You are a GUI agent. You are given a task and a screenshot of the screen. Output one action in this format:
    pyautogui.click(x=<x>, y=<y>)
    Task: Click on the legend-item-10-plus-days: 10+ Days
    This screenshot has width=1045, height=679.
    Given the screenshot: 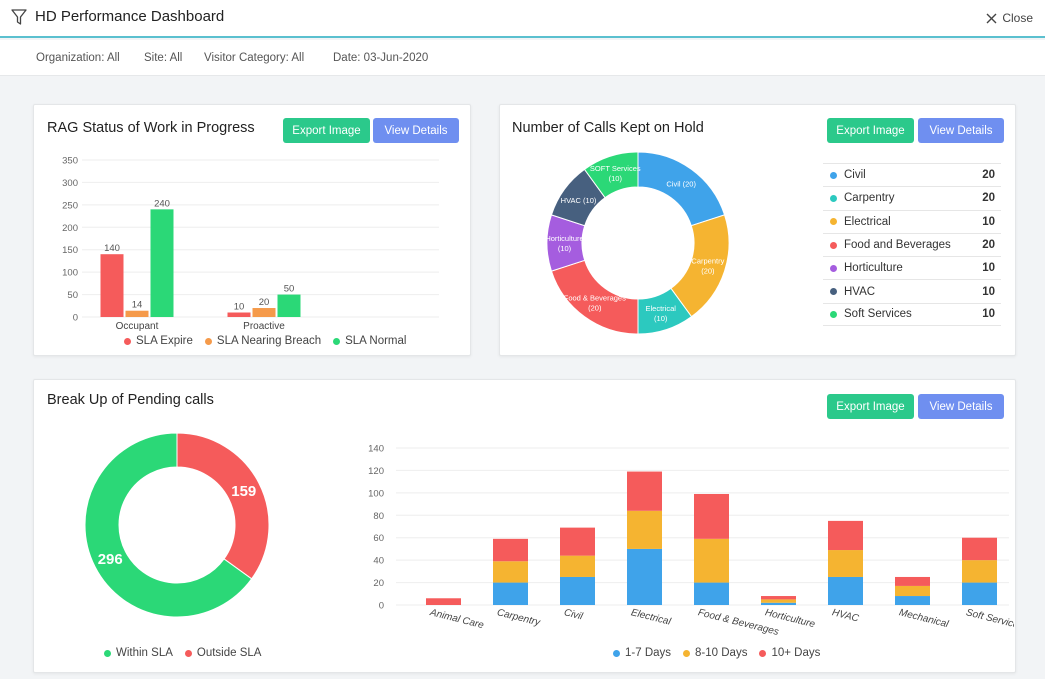 What is the action you would take?
    pyautogui.click(x=789, y=653)
    